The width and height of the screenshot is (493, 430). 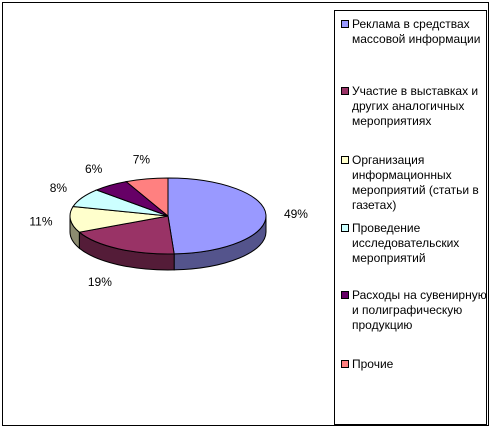 What do you see at coordinates (94, 169) in the screenshot?
I see `data-label-5: 6%` at bounding box center [94, 169].